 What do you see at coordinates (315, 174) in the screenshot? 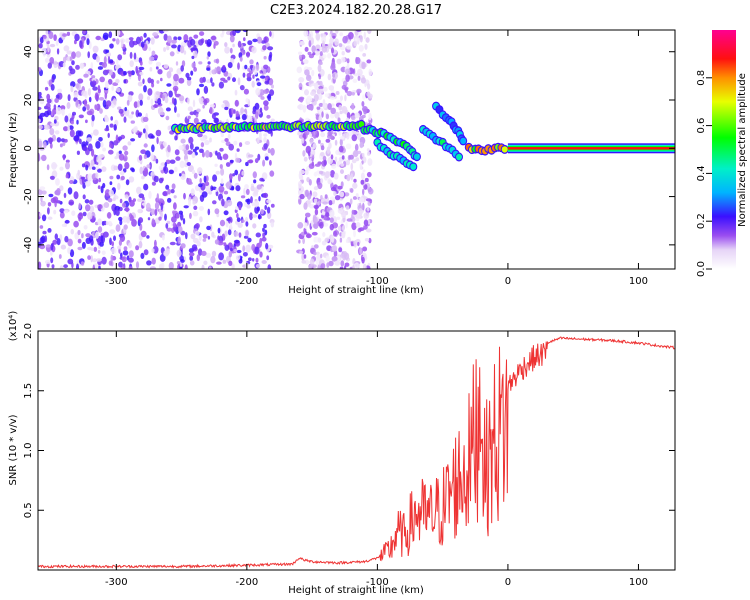
I see `spectrogram-noise-1-2052` at bounding box center [315, 174].